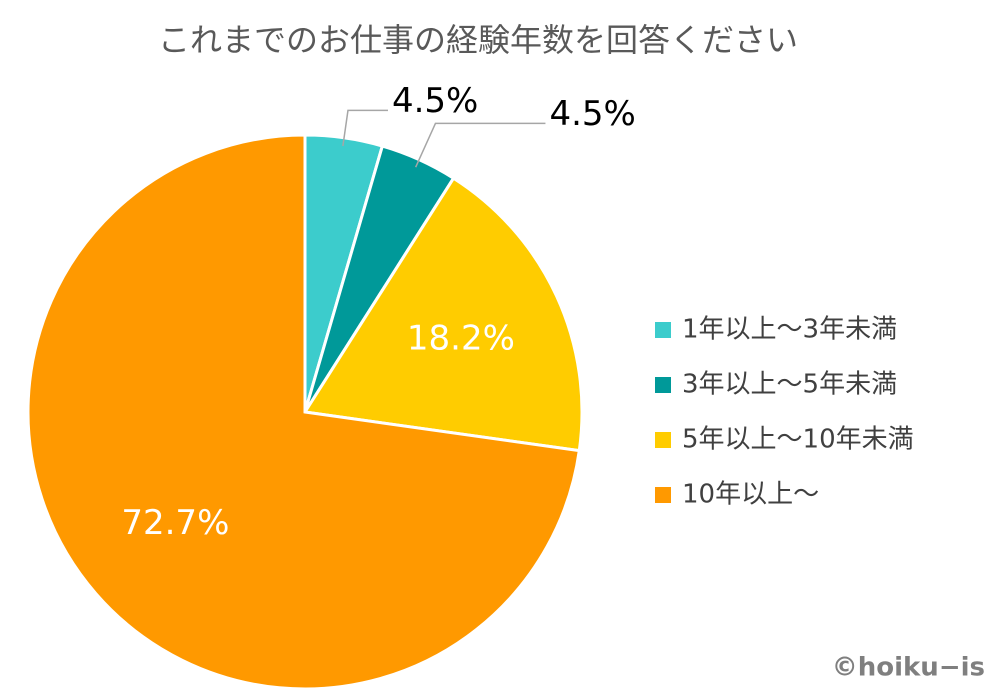 The width and height of the screenshot is (1000, 700). I want to click on legend-label: 1年以上～3年未満, so click(789, 330).